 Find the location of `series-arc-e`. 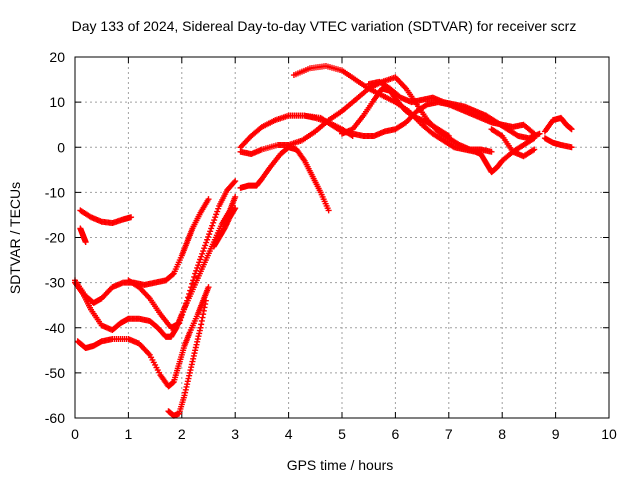

series-arc-e is located at coordinates (155, 266).